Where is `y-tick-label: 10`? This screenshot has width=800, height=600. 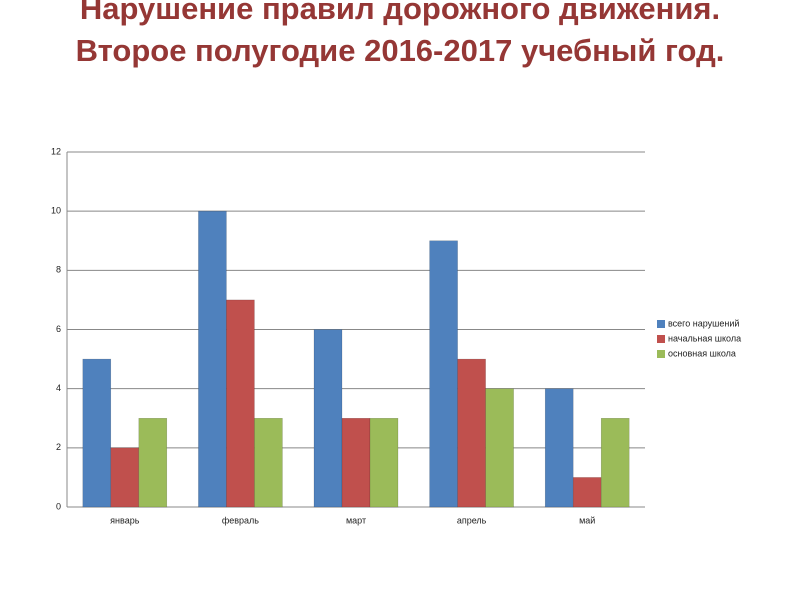
y-tick-label: 10 is located at coordinates (56, 211).